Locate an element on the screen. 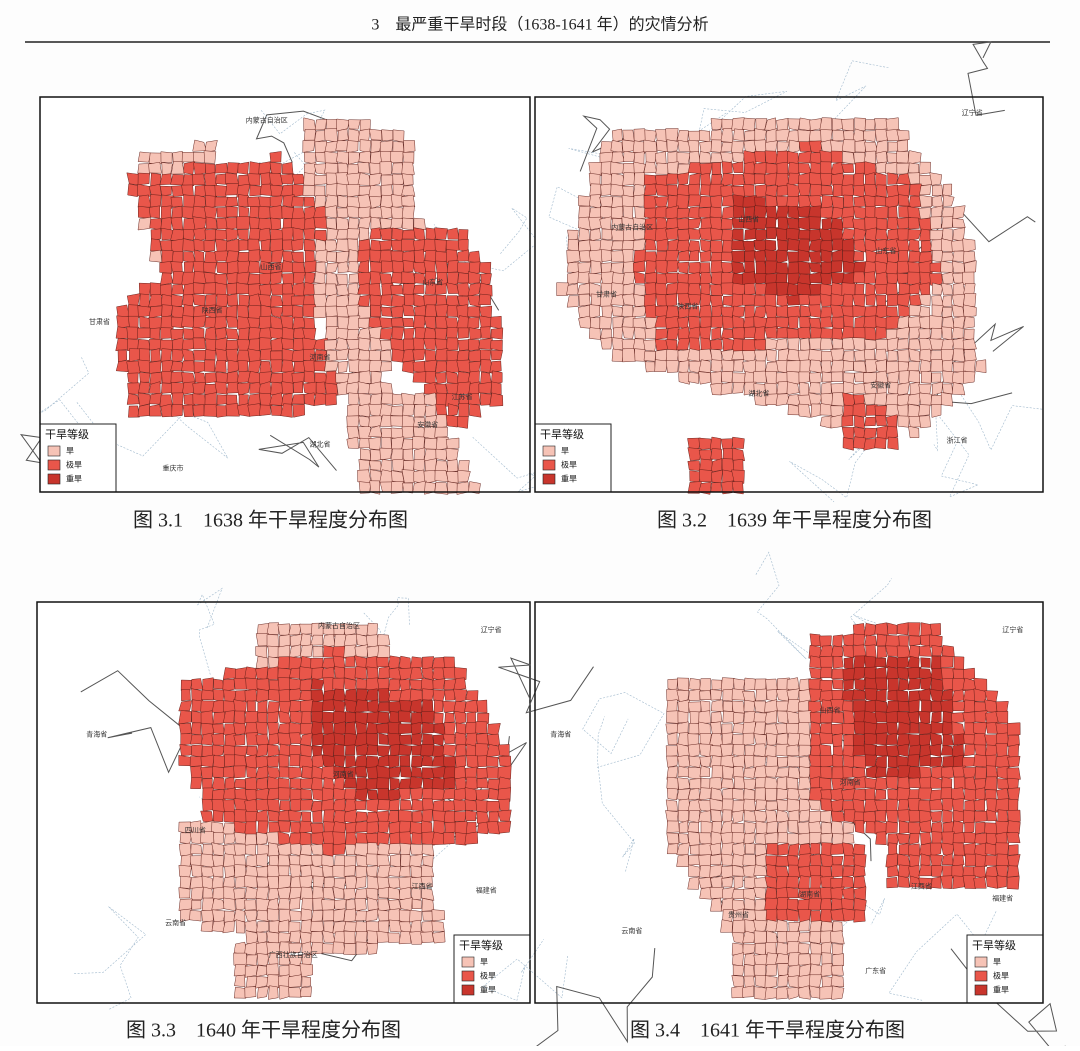 The height and width of the screenshot is (1051, 1080). place-label: 青海省 is located at coordinates (96, 733).